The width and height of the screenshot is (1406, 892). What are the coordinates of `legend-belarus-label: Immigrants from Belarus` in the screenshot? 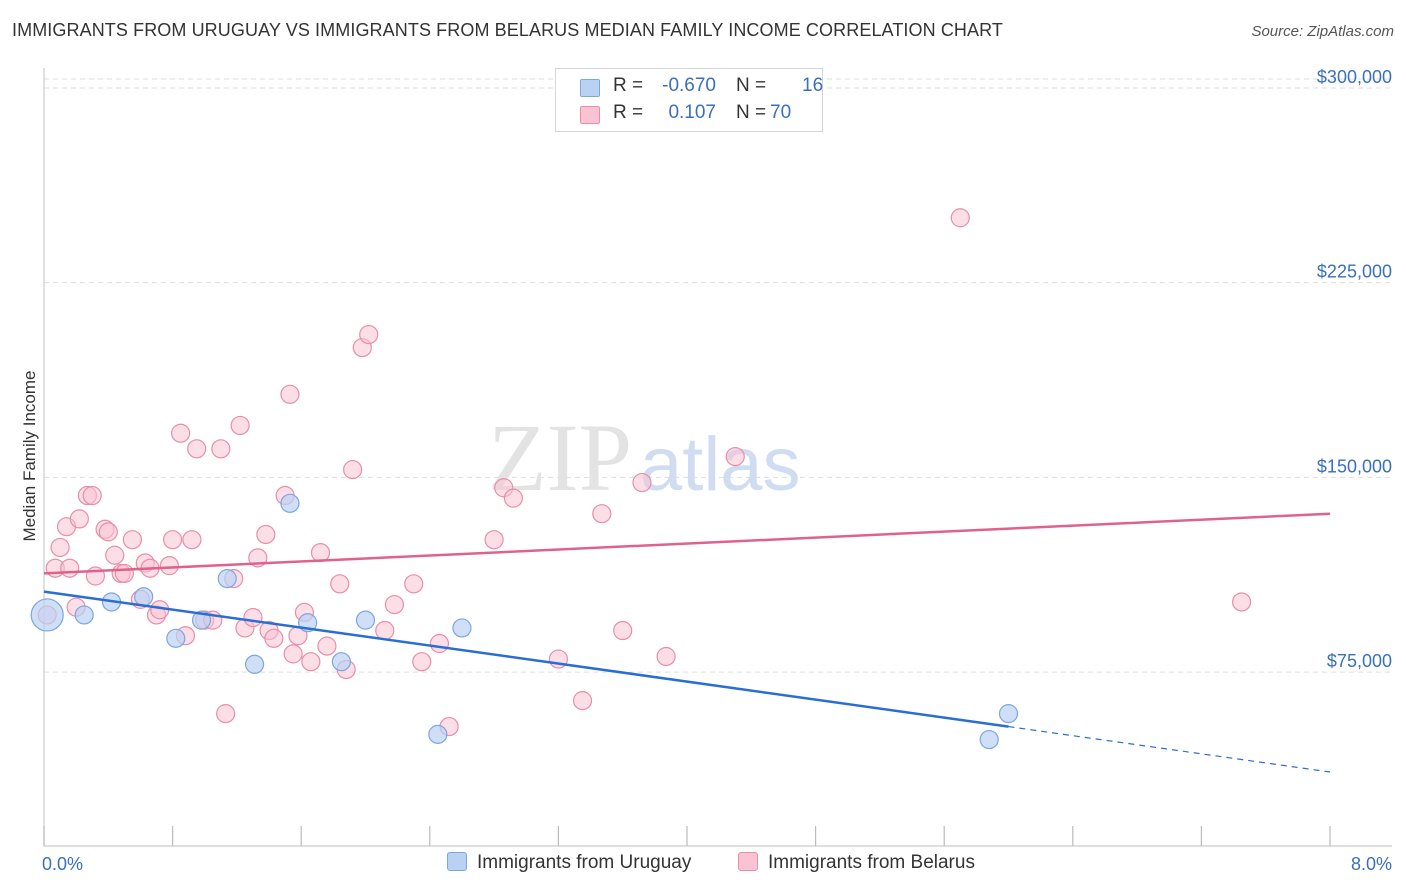 It's located at (871, 862).